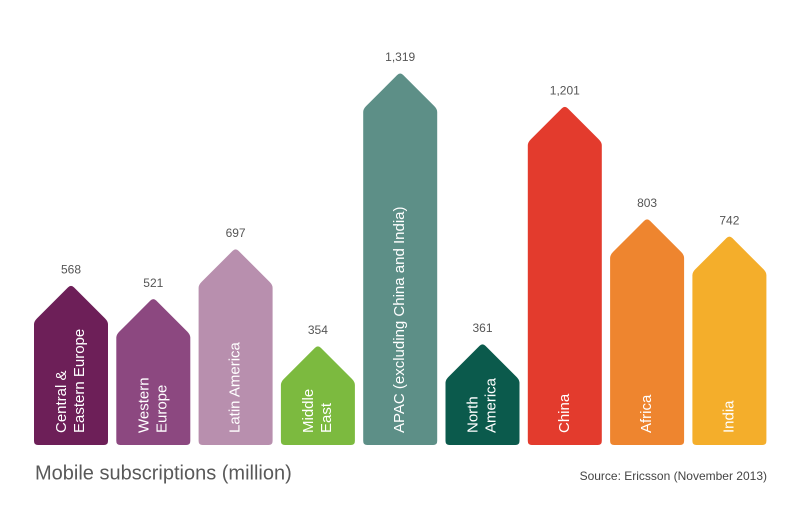 This screenshot has width=800, height=518. Describe the element at coordinates (728, 416) in the screenshot. I see `category-label: India` at that location.